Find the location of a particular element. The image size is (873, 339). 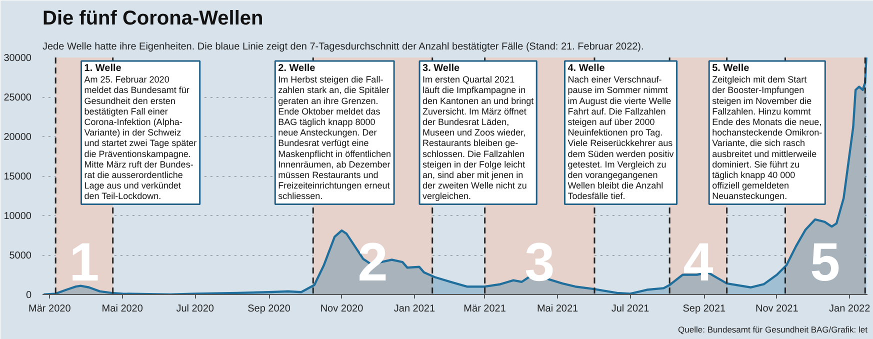

x-tick-label: Mai 2020 is located at coordinates (123, 309).